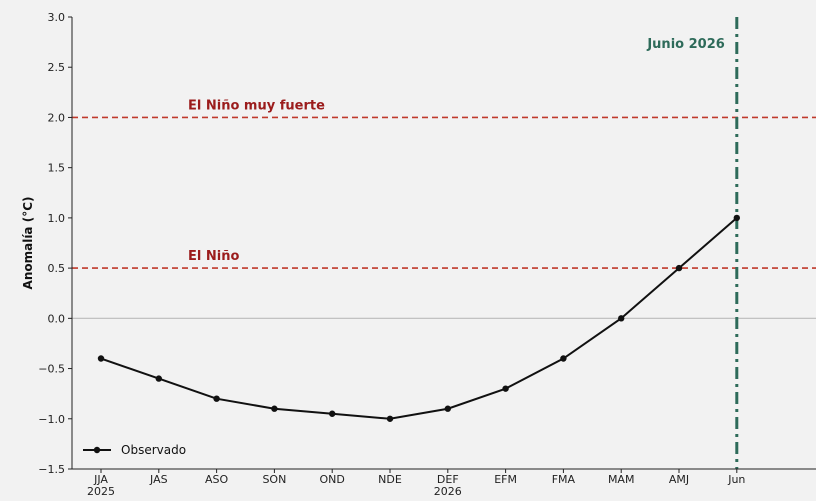 This screenshot has height=501, width=816. What do you see at coordinates (57, 67) in the screenshot?
I see `y-tick-label: 2.5` at bounding box center [57, 67].